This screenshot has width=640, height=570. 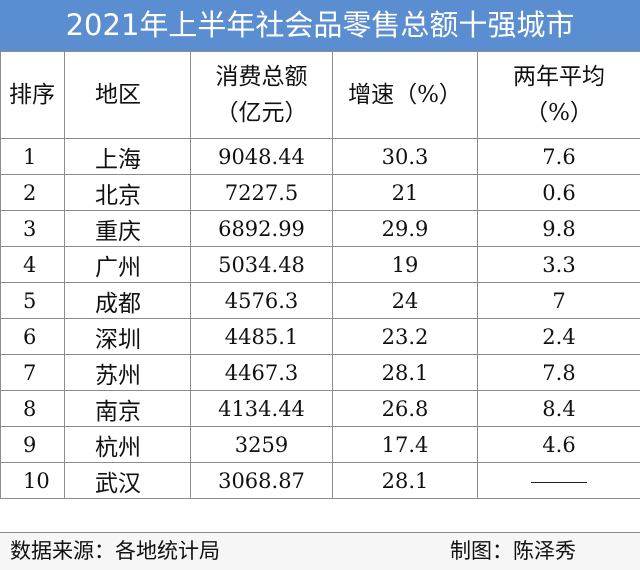 I want to click on total-cell: 4467.3, so click(x=262, y=373).